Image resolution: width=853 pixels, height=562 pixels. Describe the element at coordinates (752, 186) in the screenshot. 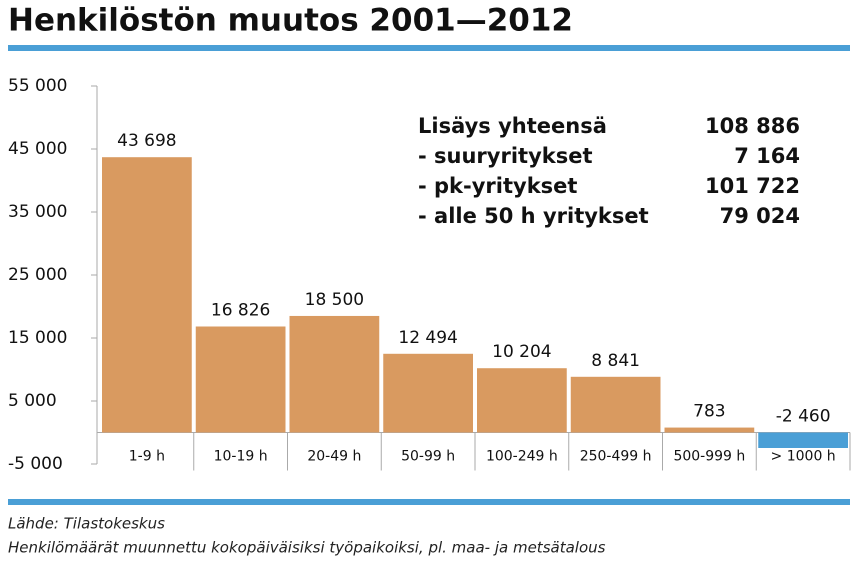

I see `annotation-value: 101 722` at that location.